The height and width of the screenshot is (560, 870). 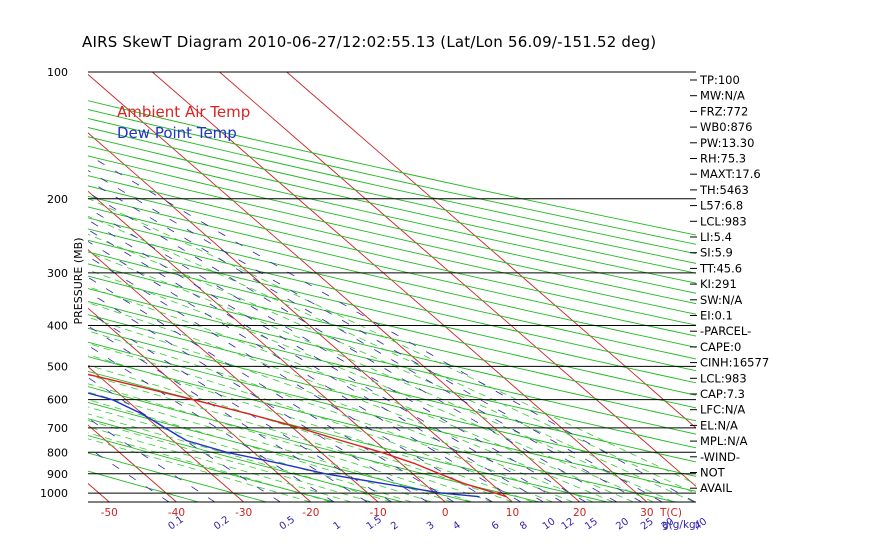 What do you see at coordinates (57, 72) in the screenshot?
I see `pressure-tick-label: 100` at bounding box center [57, 72].